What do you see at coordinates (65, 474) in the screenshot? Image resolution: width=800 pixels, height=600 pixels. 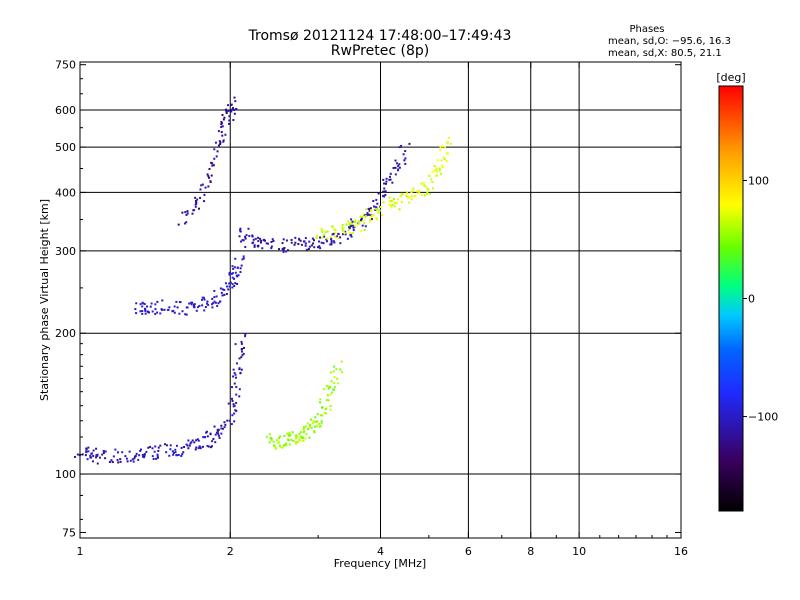 I see `y-tick-label: 100` at bounding box center [65, 474].